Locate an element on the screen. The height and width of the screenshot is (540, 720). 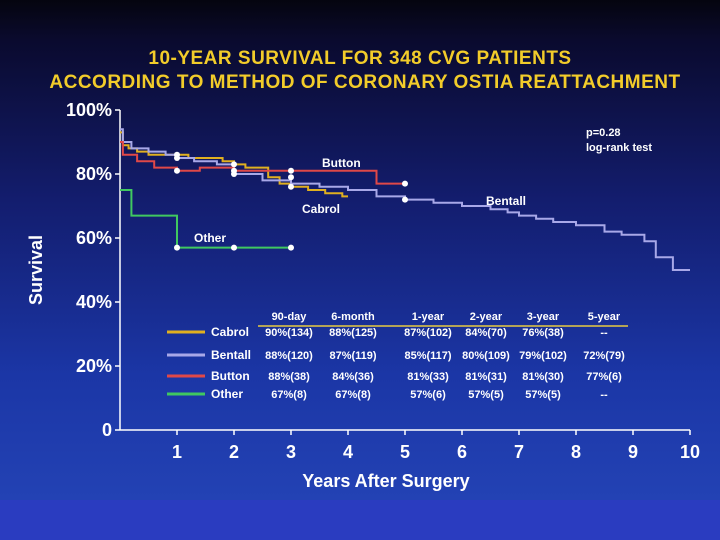
table-cell: 88%(38) is located at coordinates (289, 377).